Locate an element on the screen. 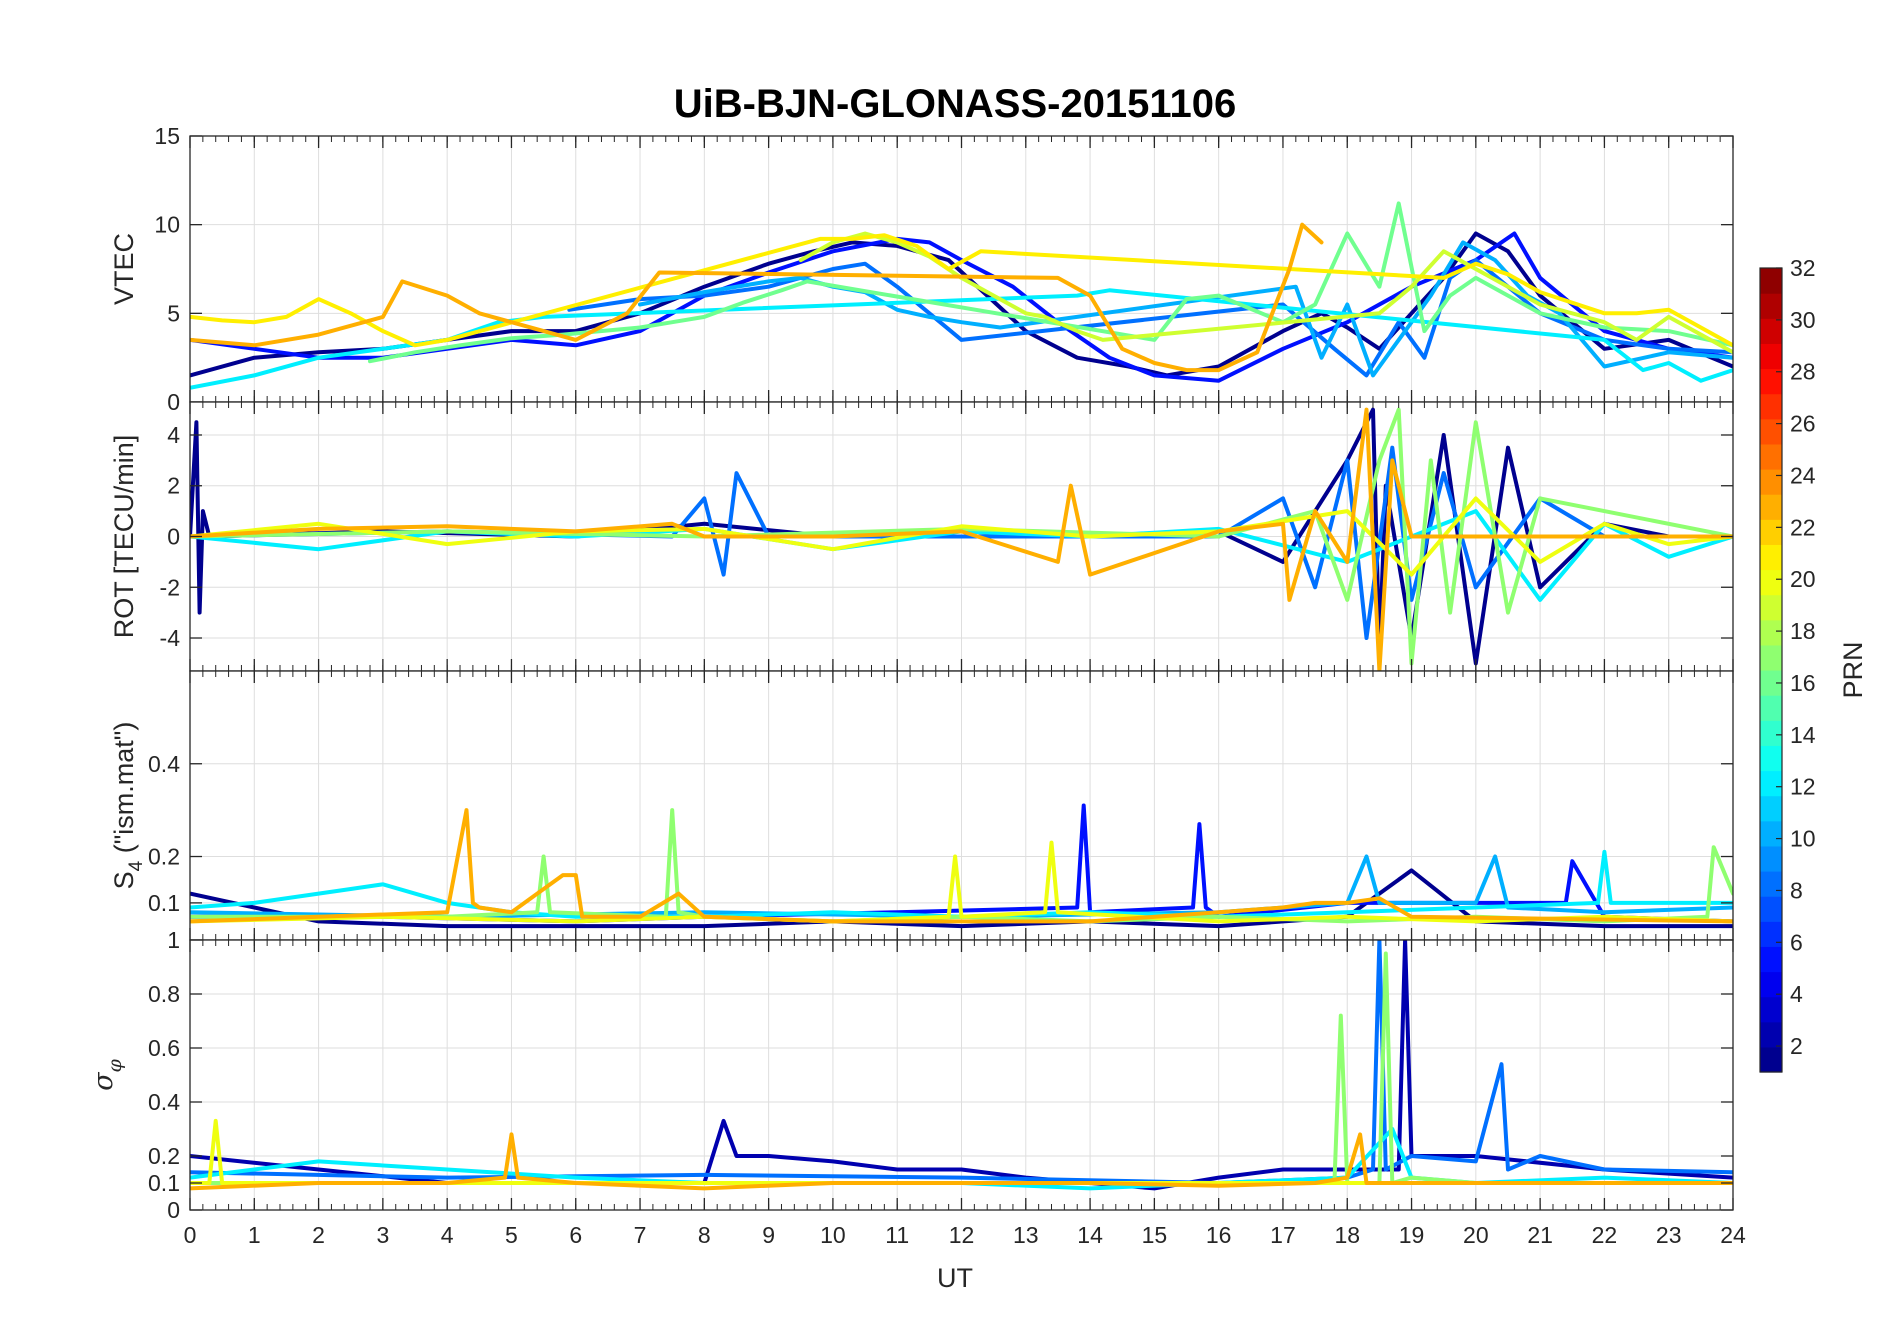  x-tick-label: 12 is located at coordinates (962, 1235).